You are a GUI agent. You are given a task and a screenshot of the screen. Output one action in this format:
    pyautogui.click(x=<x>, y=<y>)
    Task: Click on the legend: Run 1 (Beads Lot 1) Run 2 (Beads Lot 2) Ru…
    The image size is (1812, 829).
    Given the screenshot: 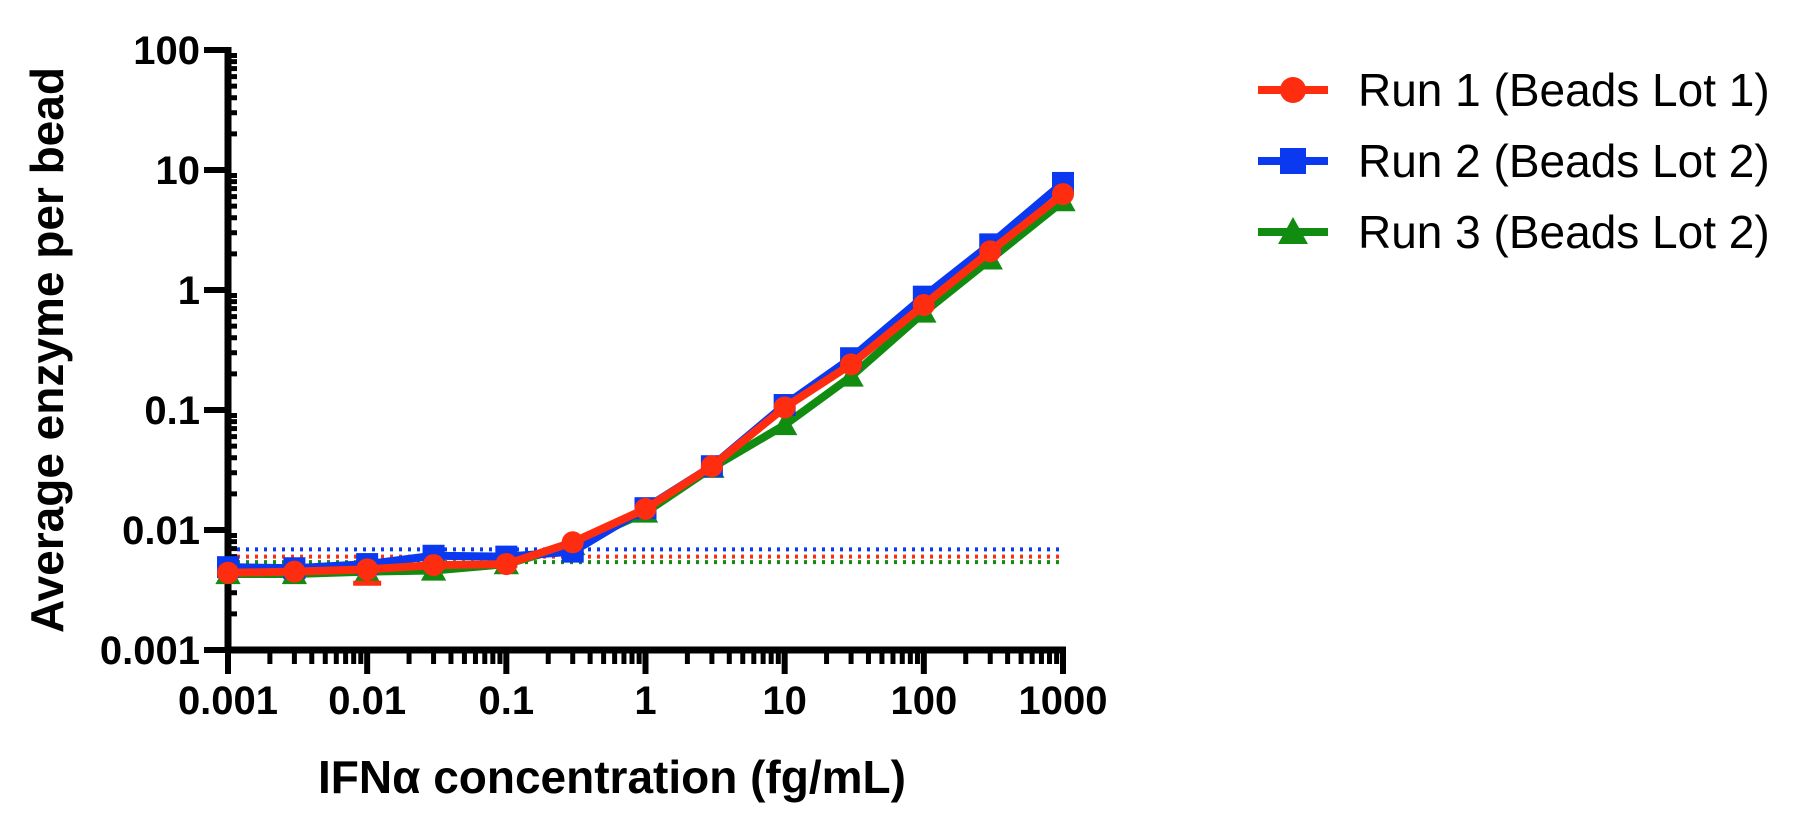 What is the action you would take?
    pyautogui.click(x=1514, y=161)
    